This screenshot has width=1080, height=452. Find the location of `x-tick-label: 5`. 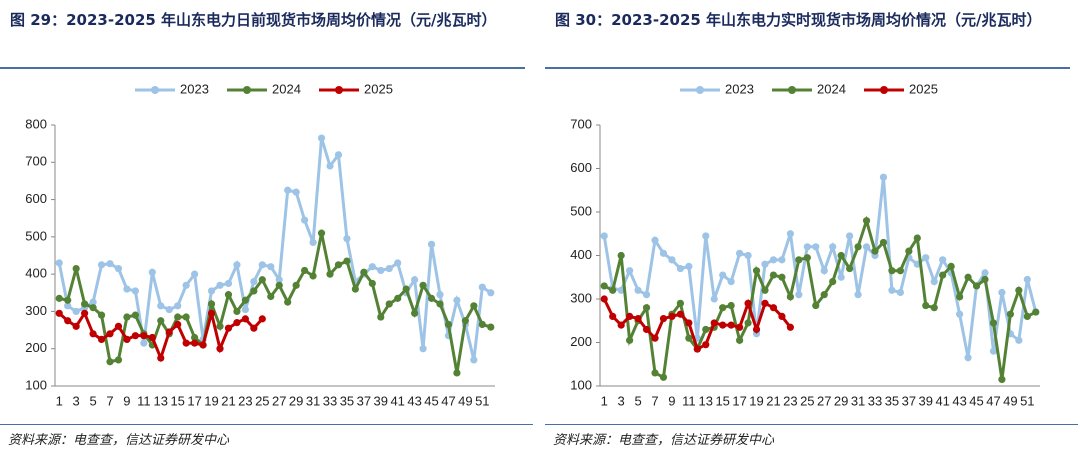

x-tick-label: 5 is located at coordinates (637, 400).